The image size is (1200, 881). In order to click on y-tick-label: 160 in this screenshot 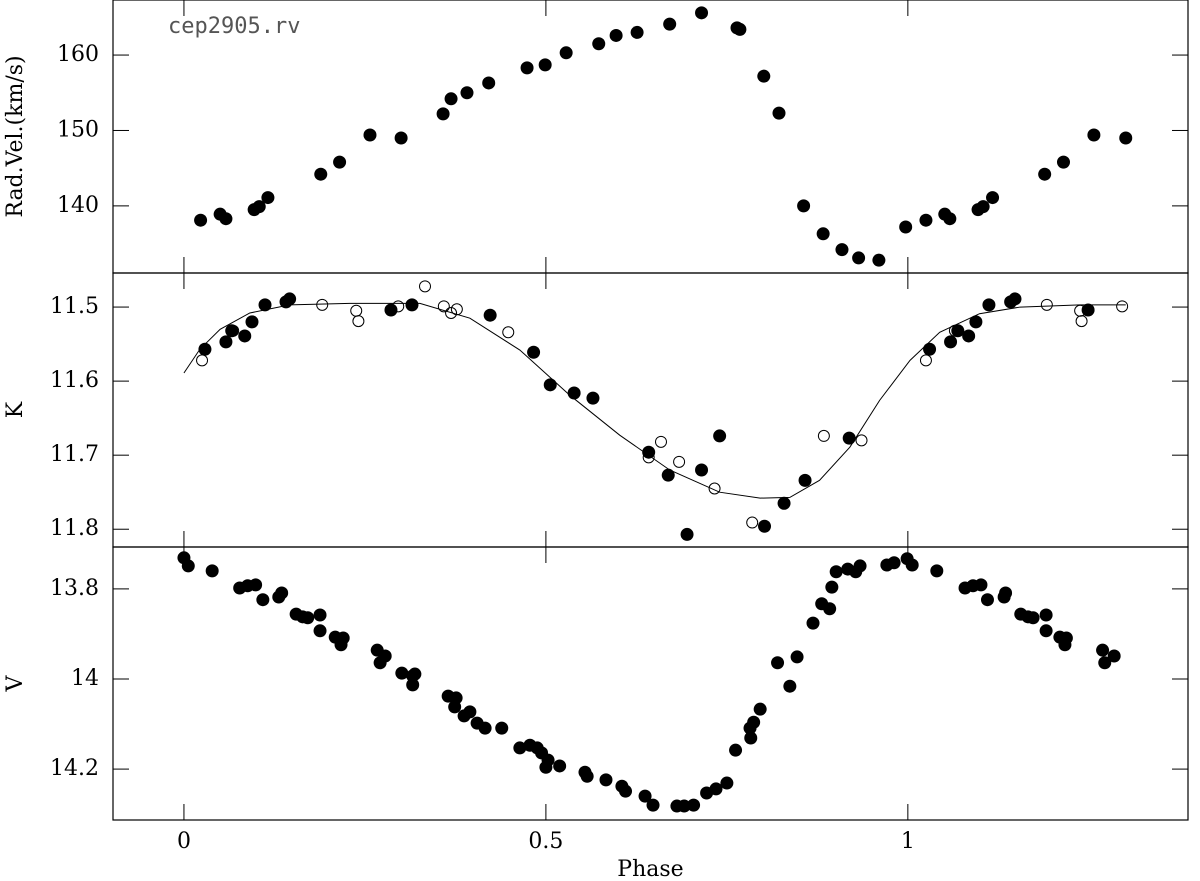, I will do `click(78, 54)`.